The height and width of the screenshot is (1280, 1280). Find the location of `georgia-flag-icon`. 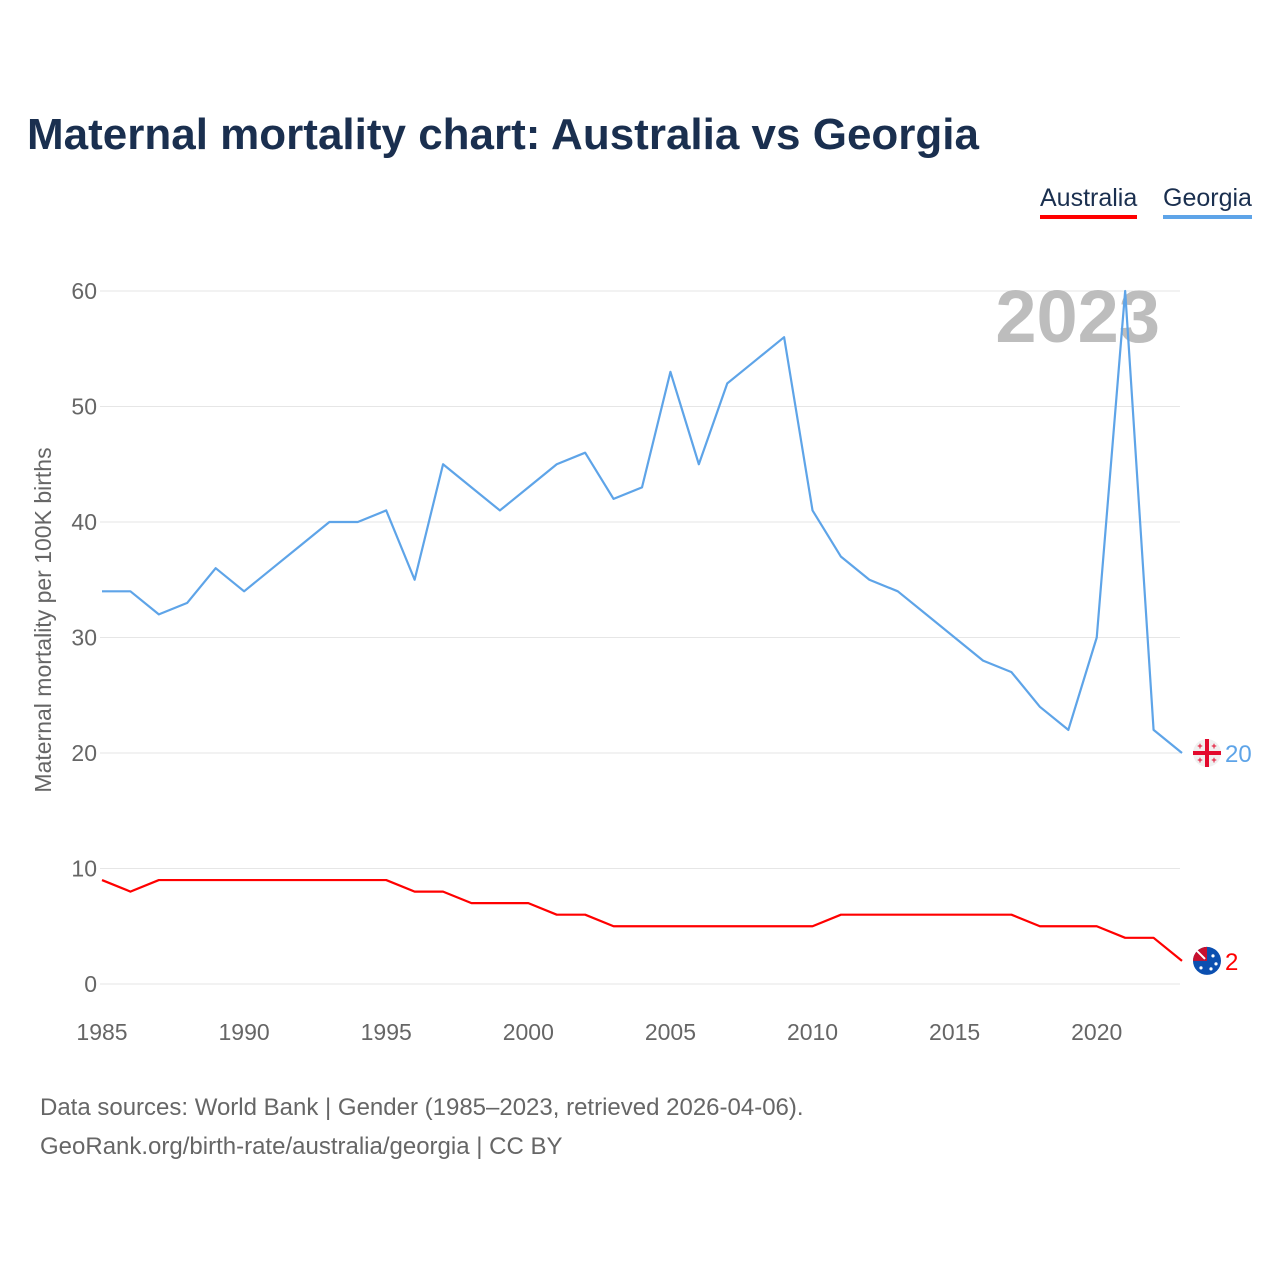

georgia-flag-icon is located at coordinates (1207, 753).